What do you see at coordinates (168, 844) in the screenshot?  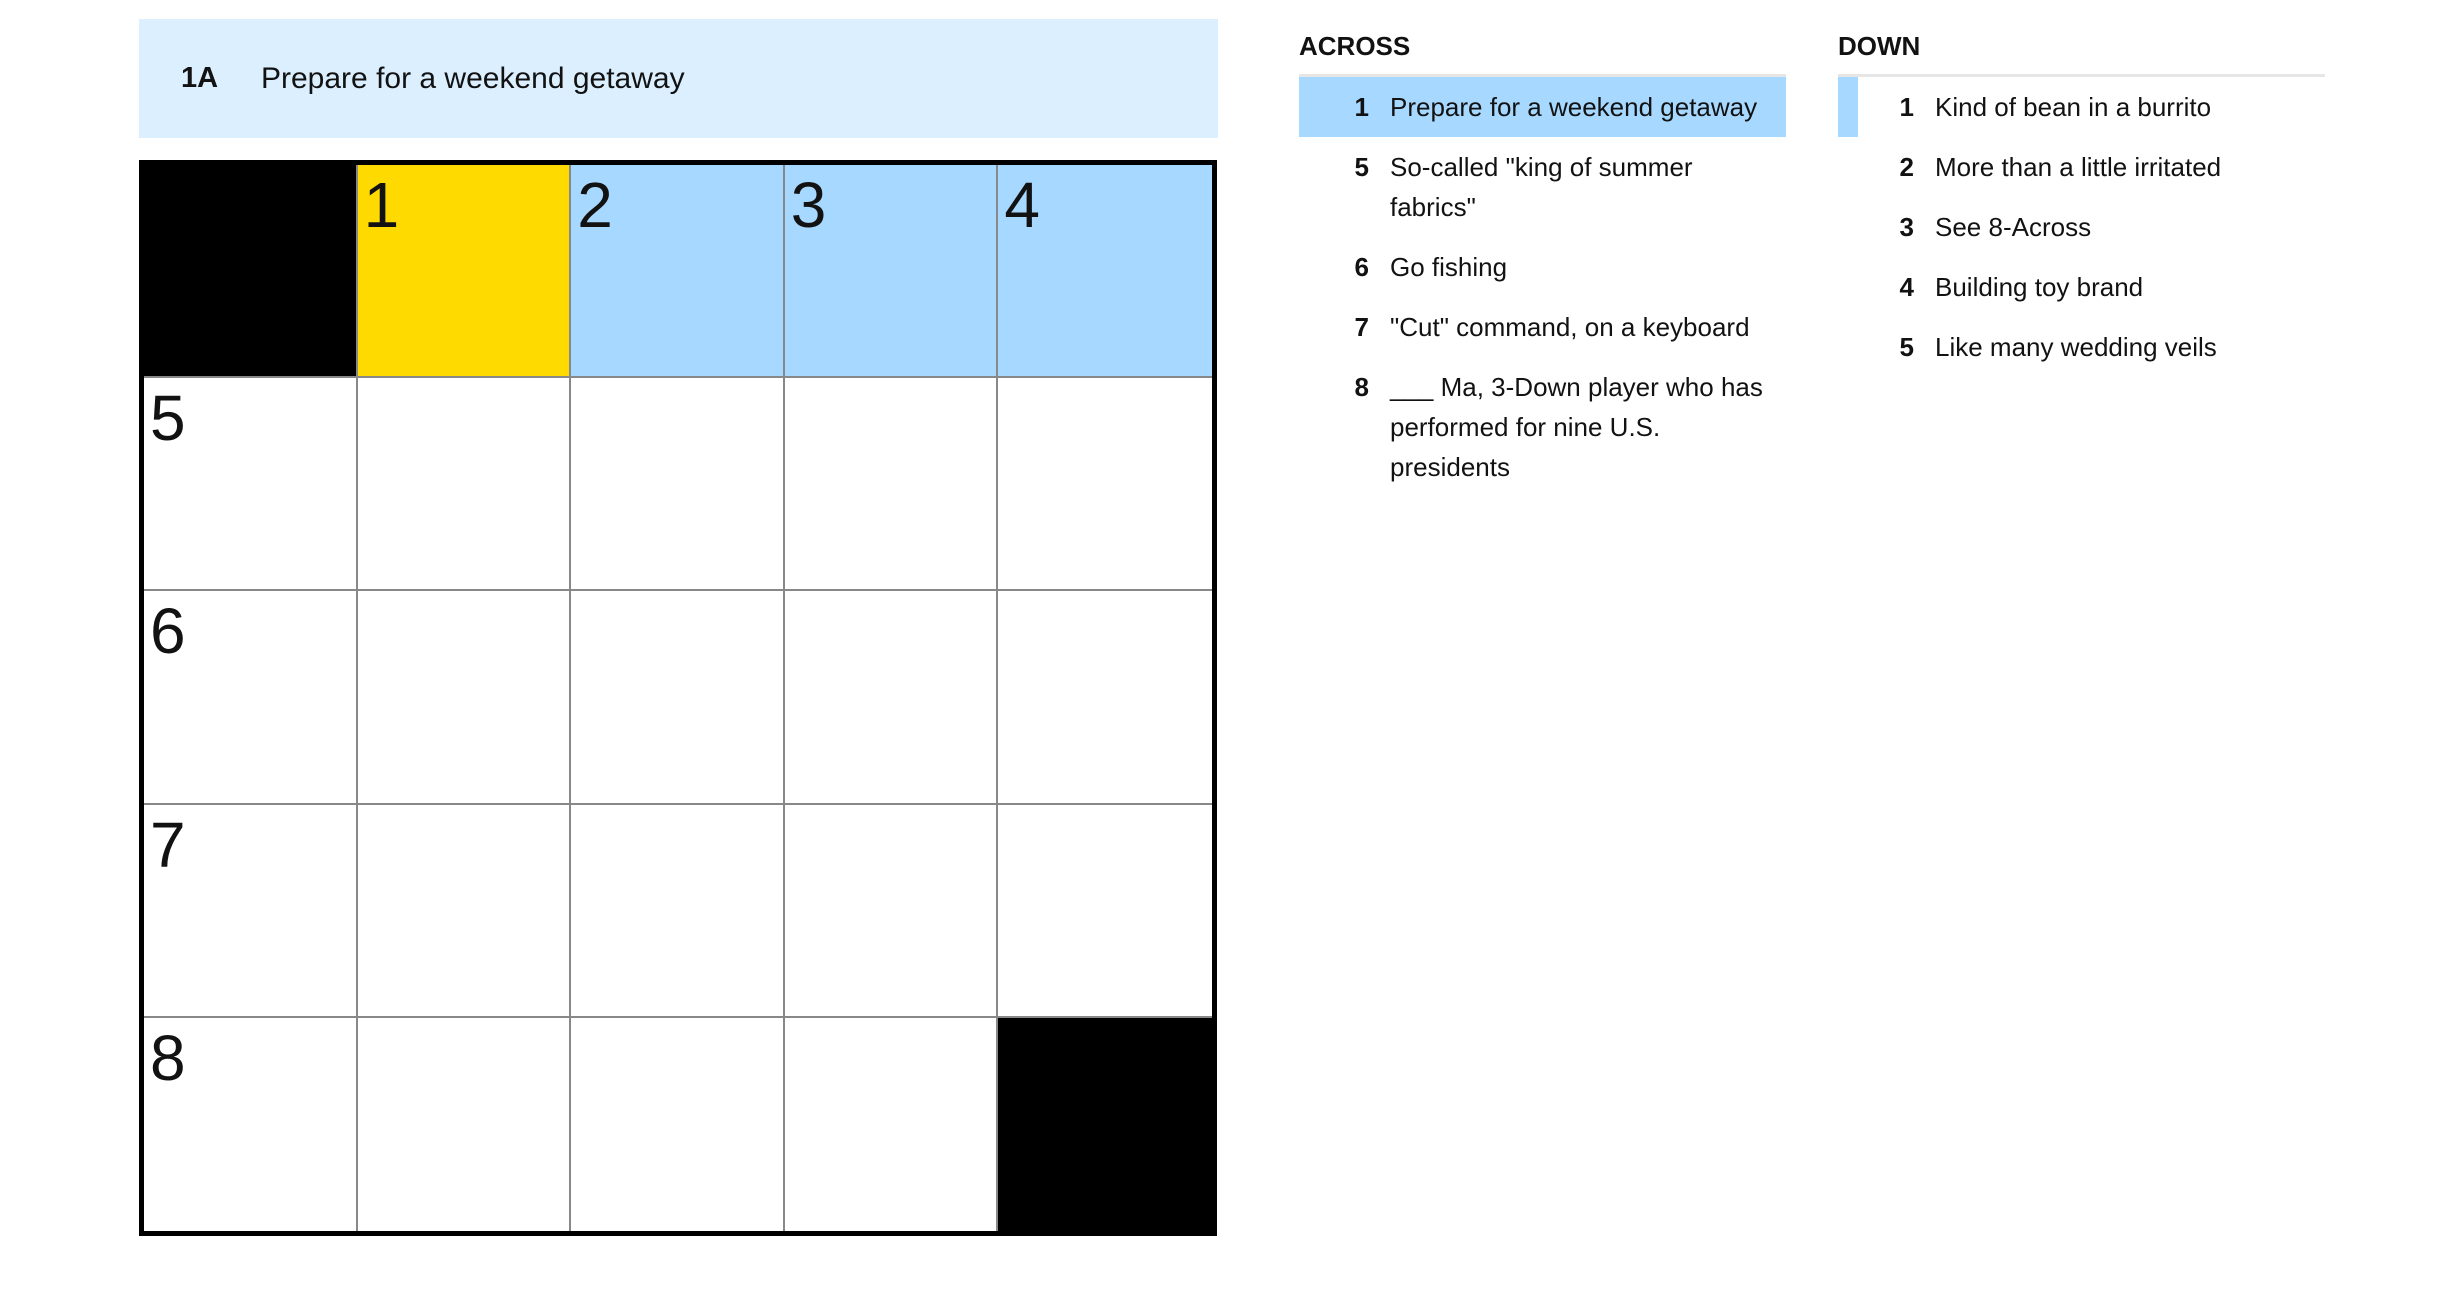 I see `cell-number: 7` at bounding box center [168, 844].